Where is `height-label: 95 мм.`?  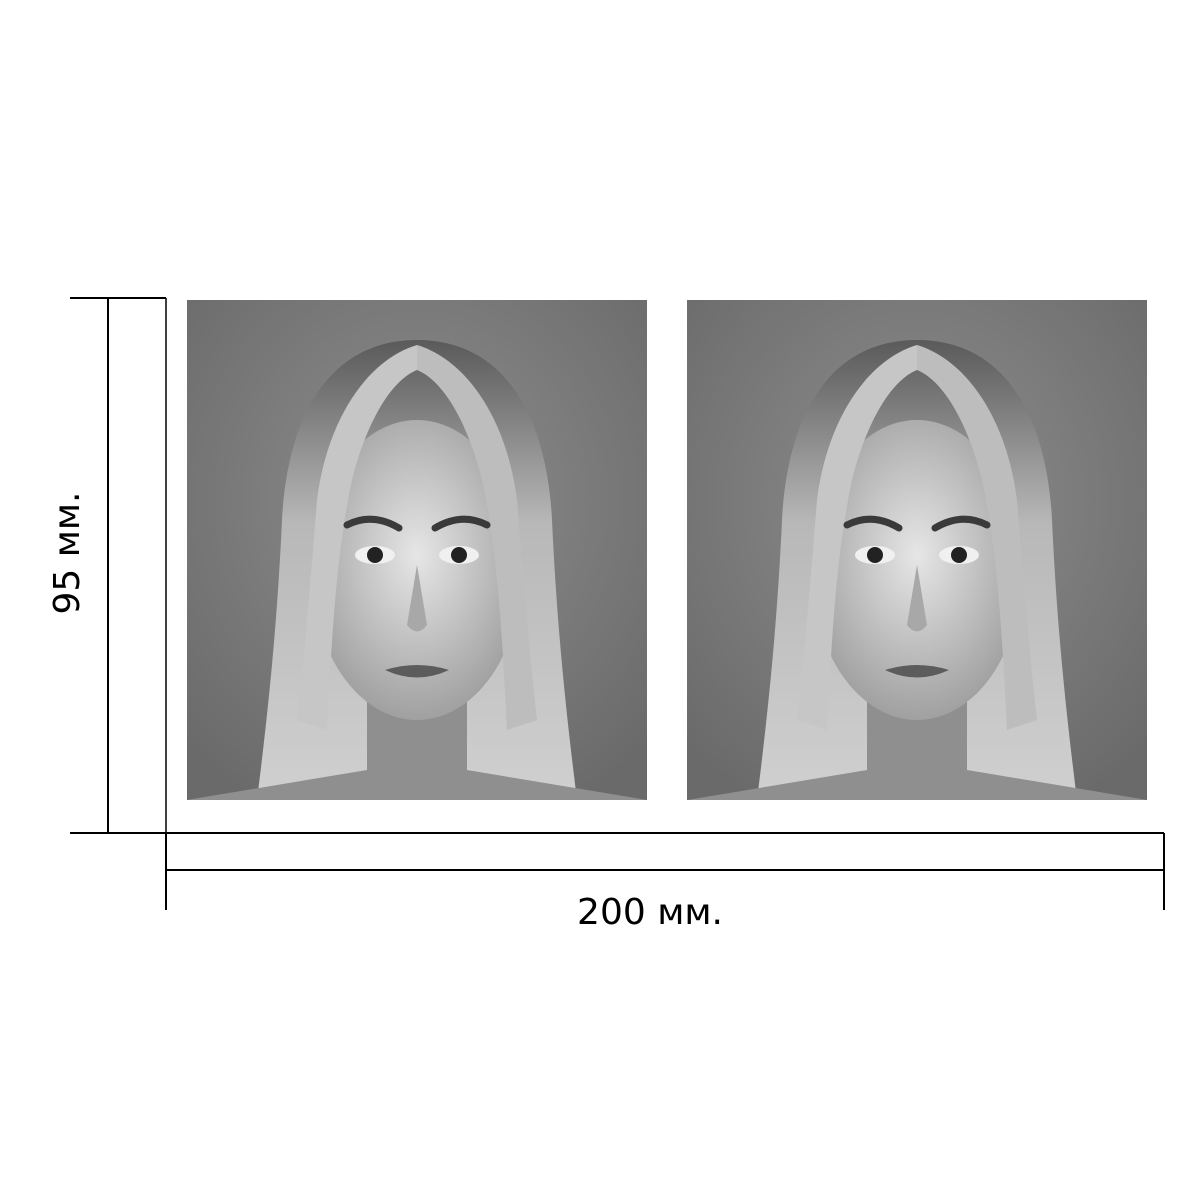 height-label: 95 мм. is located at coordinates (67, 553).